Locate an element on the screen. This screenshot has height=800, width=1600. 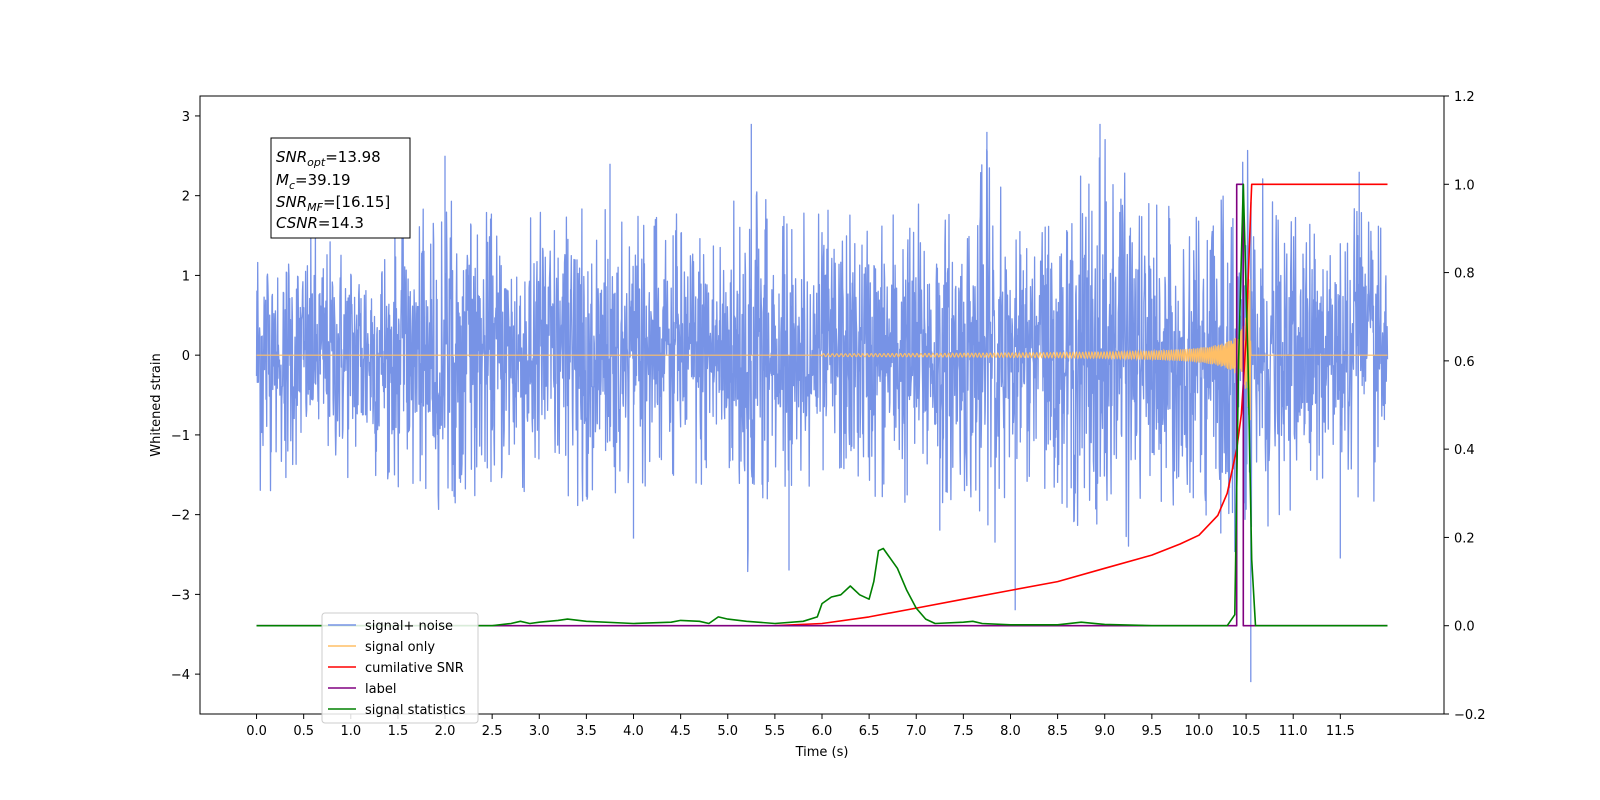
y-tick-label: −2 is located at coordinates (180, 516).